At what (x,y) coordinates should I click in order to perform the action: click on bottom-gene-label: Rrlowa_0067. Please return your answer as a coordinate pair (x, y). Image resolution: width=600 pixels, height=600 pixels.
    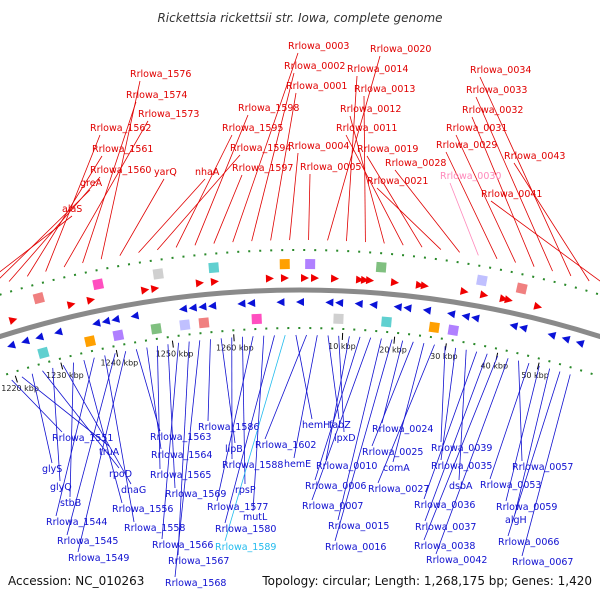
    Looking at the image, I should click on (542, 562).